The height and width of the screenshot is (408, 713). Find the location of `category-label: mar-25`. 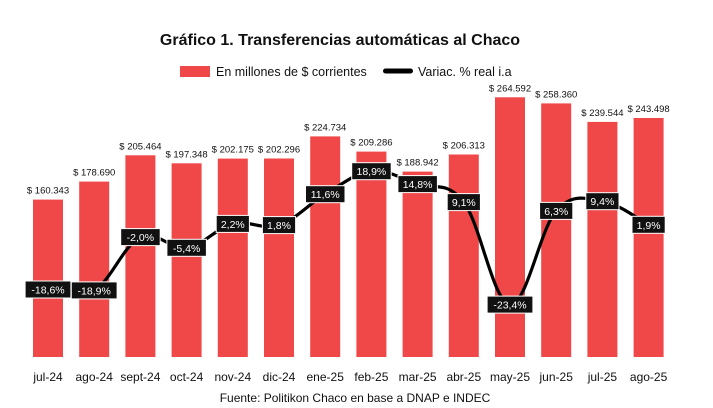

category-label: mar-25 is located at coordinates (418, 377).